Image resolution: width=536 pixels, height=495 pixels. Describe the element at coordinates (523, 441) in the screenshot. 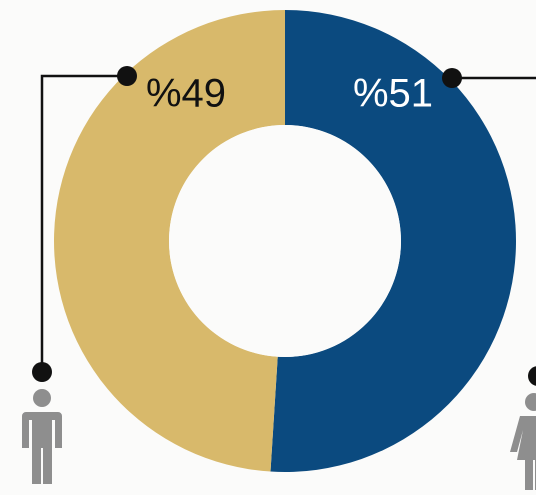

I see `female-icon` at that location.